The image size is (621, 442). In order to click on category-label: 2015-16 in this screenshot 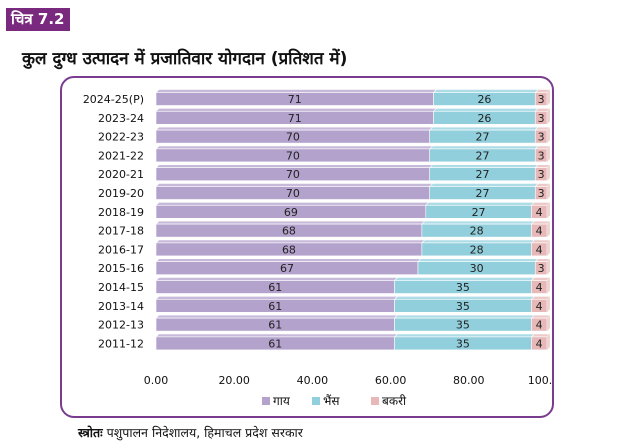, I will do `click(121, 268)`.